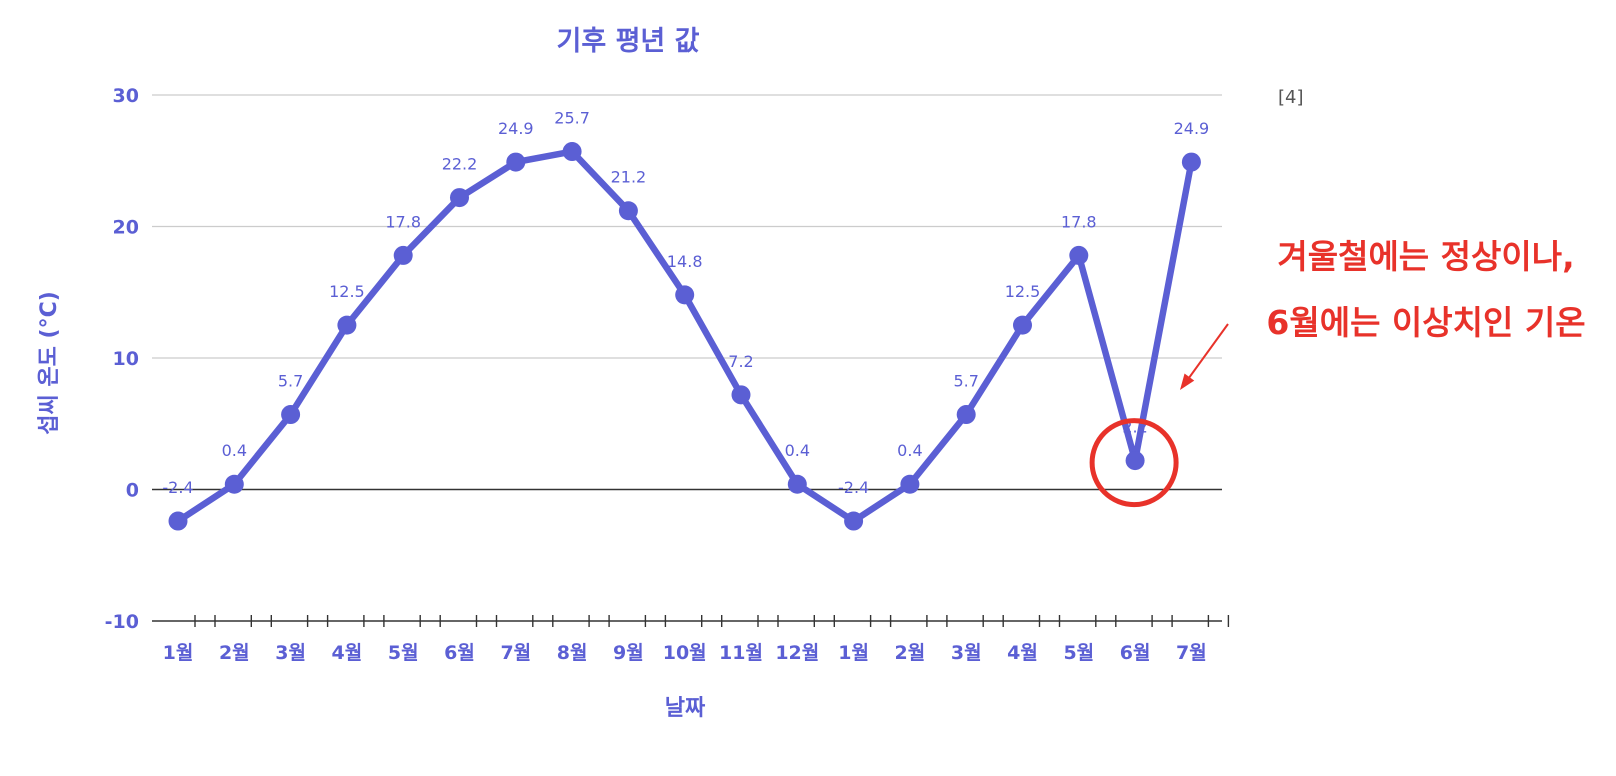 Image resolution: width=1616 pixels, height=776 pixels. What do you see at coordinates (1291, 97) in the screenshot?
I see `reference-label: [4]` at bounding box center [1291, 97].